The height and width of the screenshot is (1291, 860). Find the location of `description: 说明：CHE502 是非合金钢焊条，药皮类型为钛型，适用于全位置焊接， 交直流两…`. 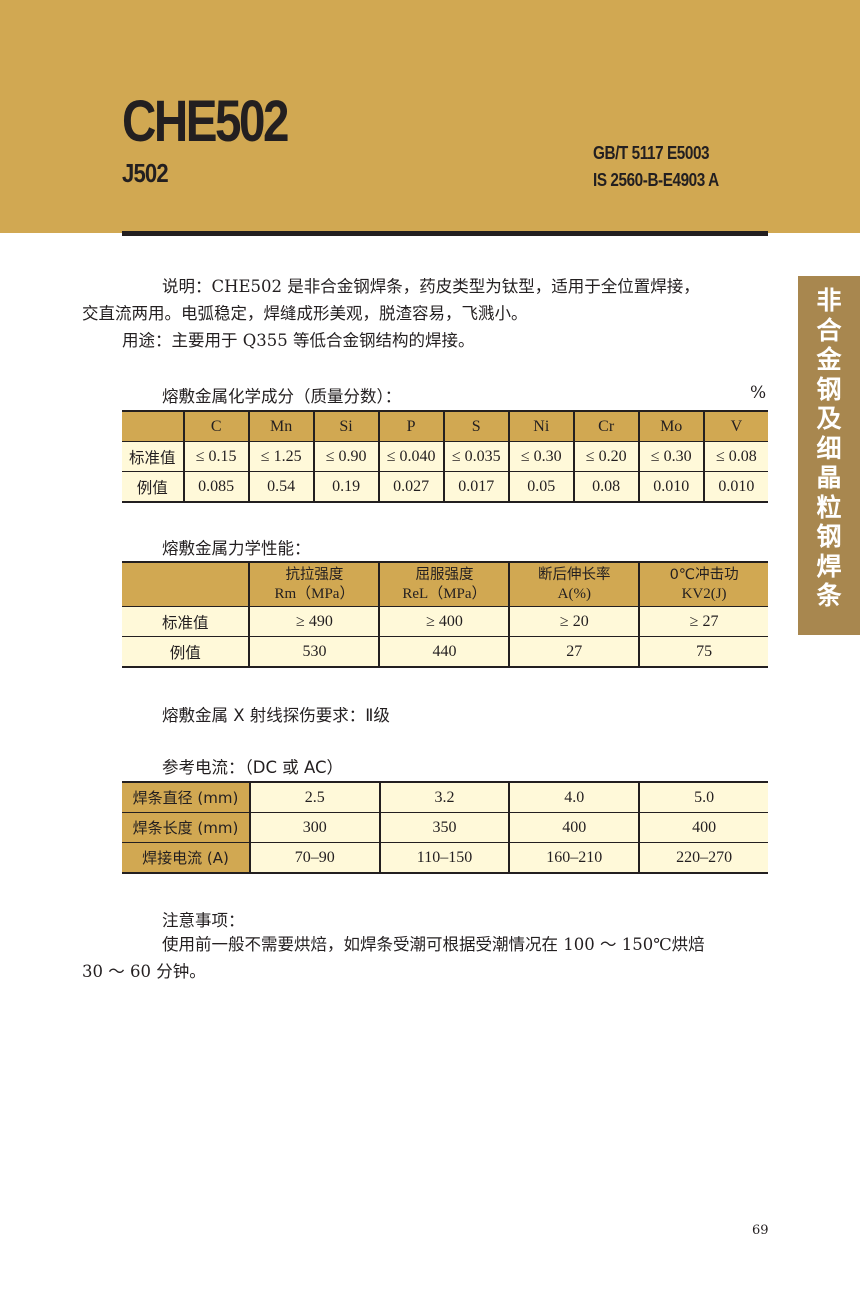

description: 说明：CHE502 是非合金钢焊条，药皮类型为钛型，适用于全位置焊接， 交直流两… is located at coordinates (425, 313).